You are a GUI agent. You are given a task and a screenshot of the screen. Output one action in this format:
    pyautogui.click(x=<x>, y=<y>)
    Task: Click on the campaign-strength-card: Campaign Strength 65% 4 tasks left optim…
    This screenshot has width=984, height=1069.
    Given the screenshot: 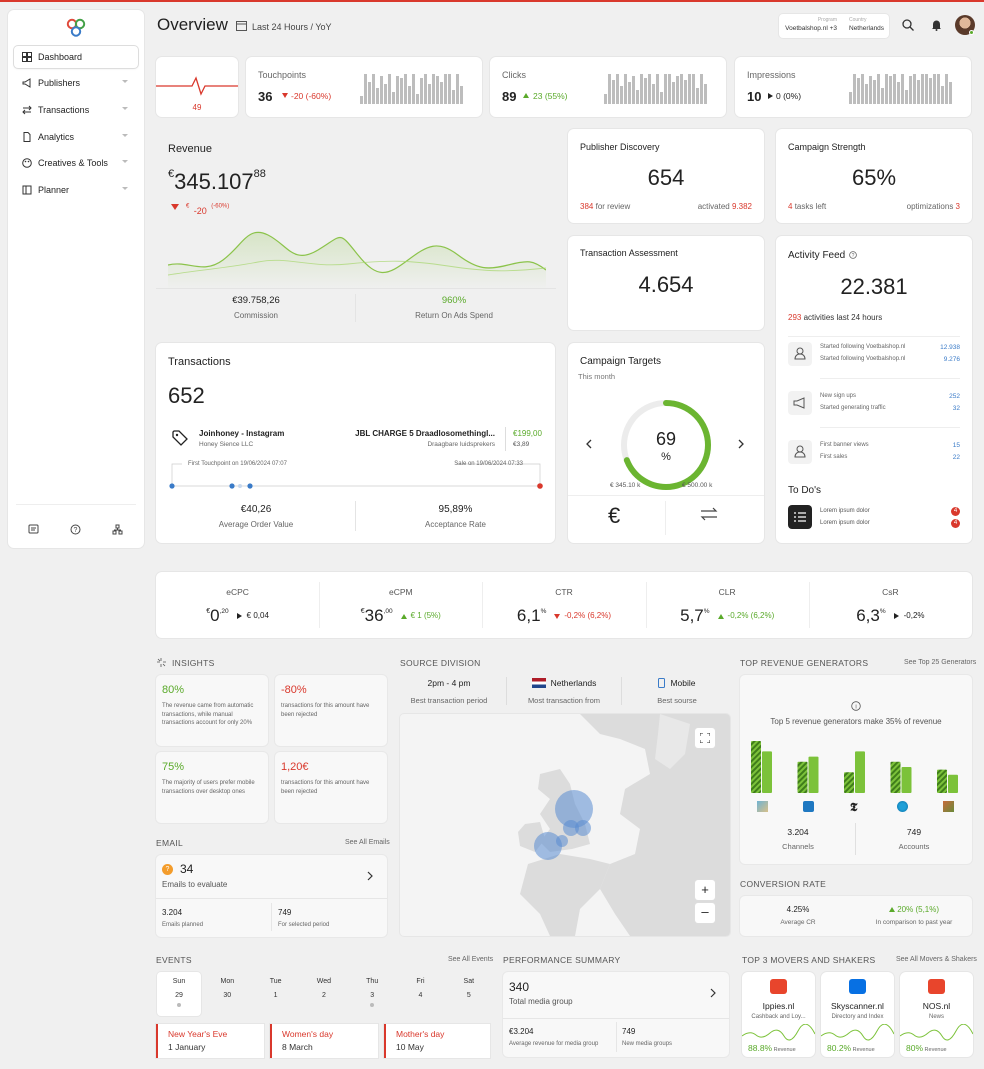 What is the action you would take?
    pyautogui.click(x=874, y=176)
    